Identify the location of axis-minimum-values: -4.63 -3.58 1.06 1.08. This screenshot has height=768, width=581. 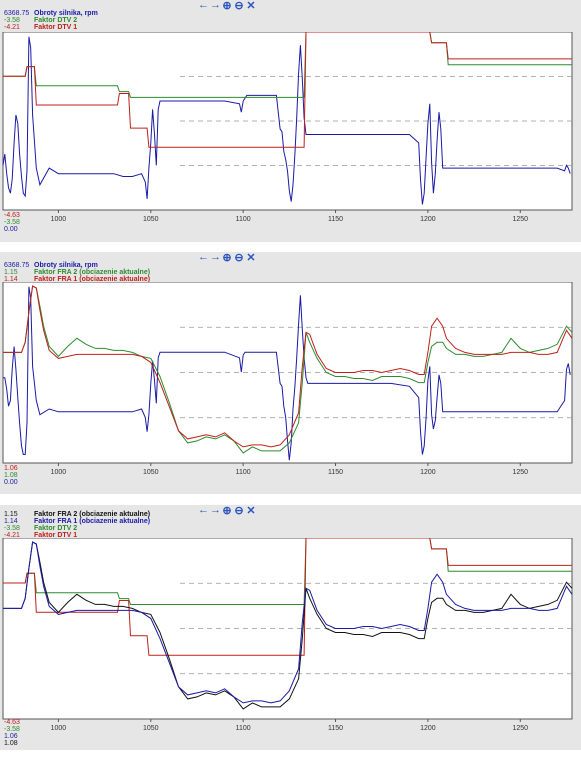
(12, 733).